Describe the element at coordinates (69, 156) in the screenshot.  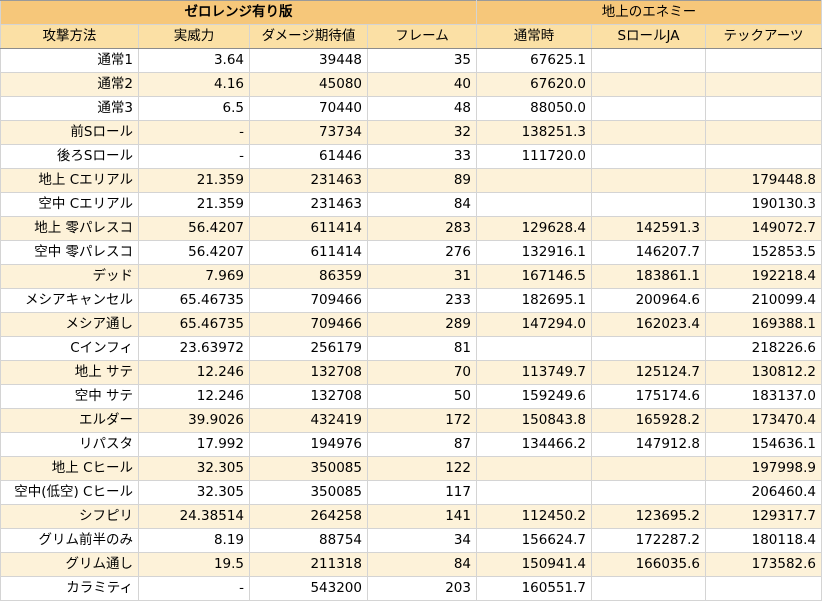
I see `attack-name-cell: 後ろSロール` at that location.